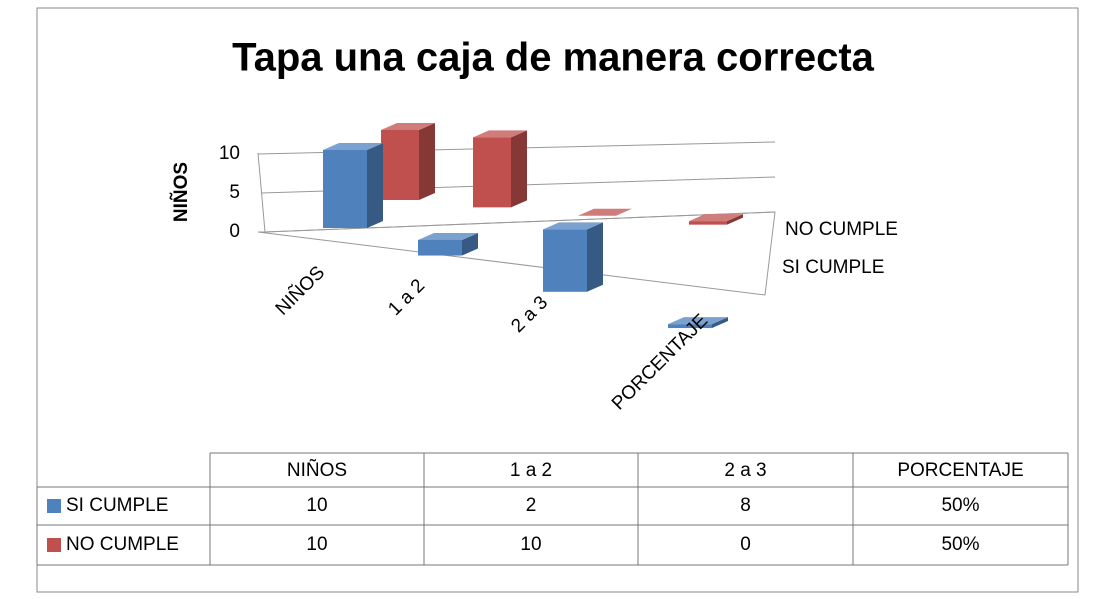 The width and height of the screenshot is (1095, 599). What do you see at coordinates (841, 229) in the screenshot?
I see `depth-label: NO CUMPLE` at bounding box center [841, 229].